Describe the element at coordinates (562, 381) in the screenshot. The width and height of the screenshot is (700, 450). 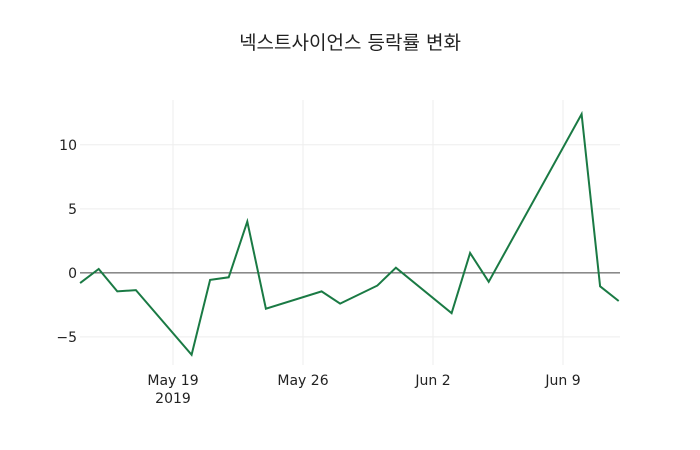
I see `x-tick-label: Jun 9` at that location.